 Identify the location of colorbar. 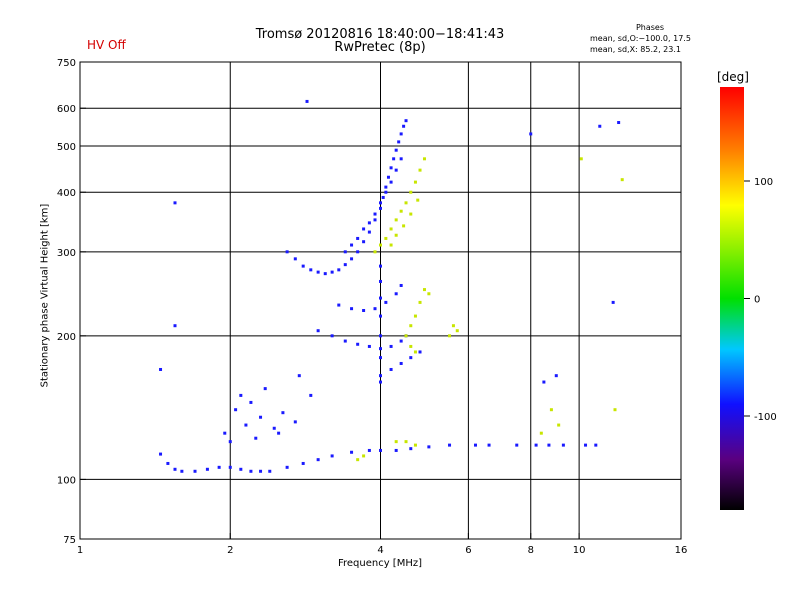
(732, 298).